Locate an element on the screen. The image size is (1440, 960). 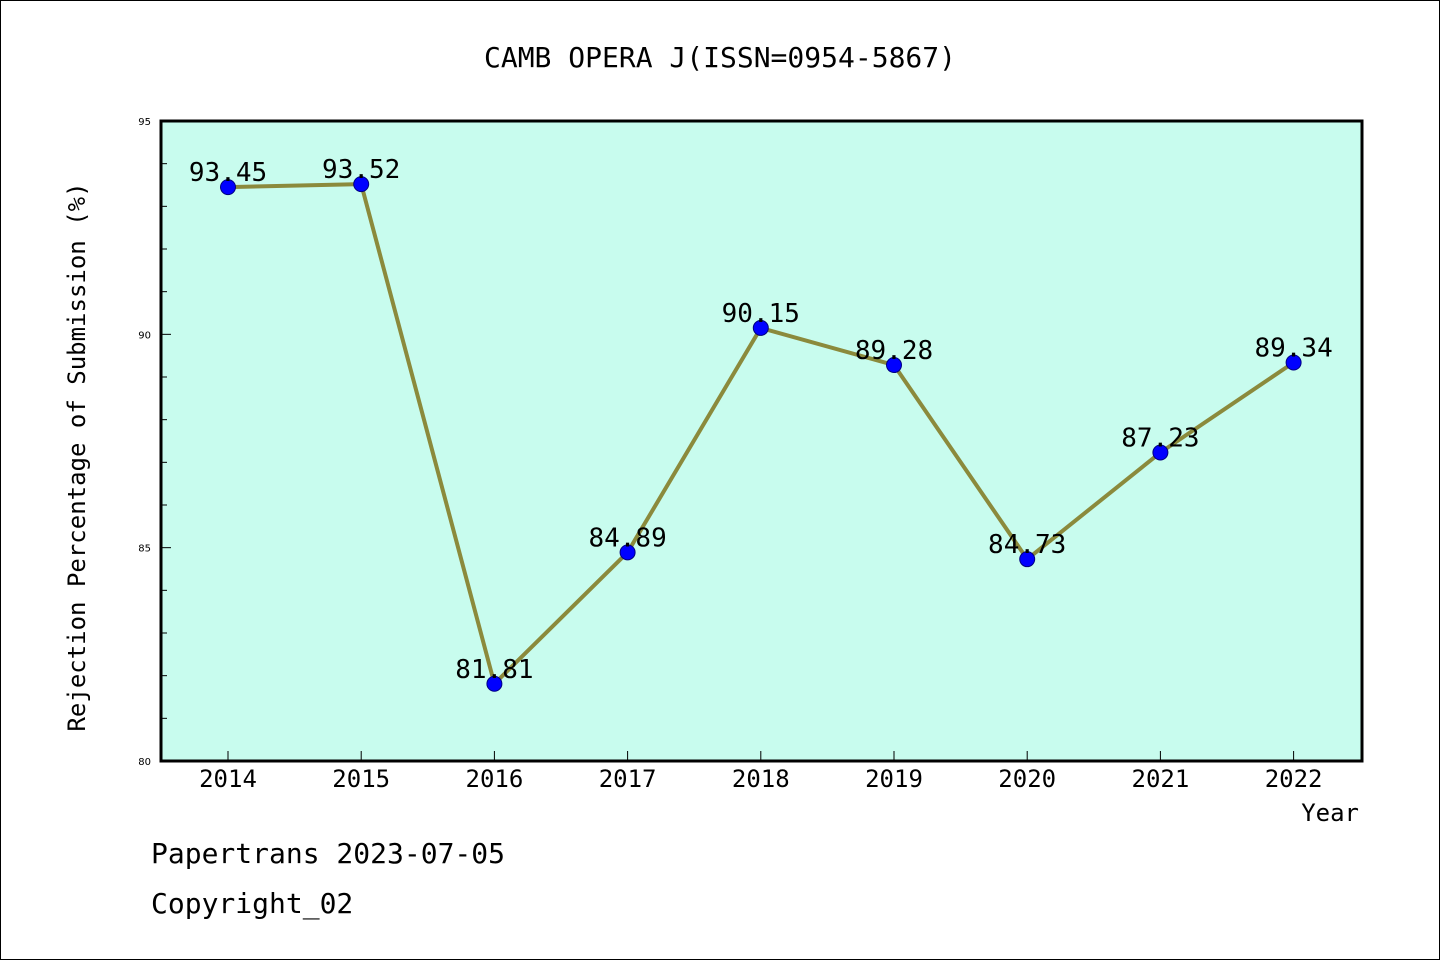
data-label: 84.73 is located at coordinates (1027, 545).